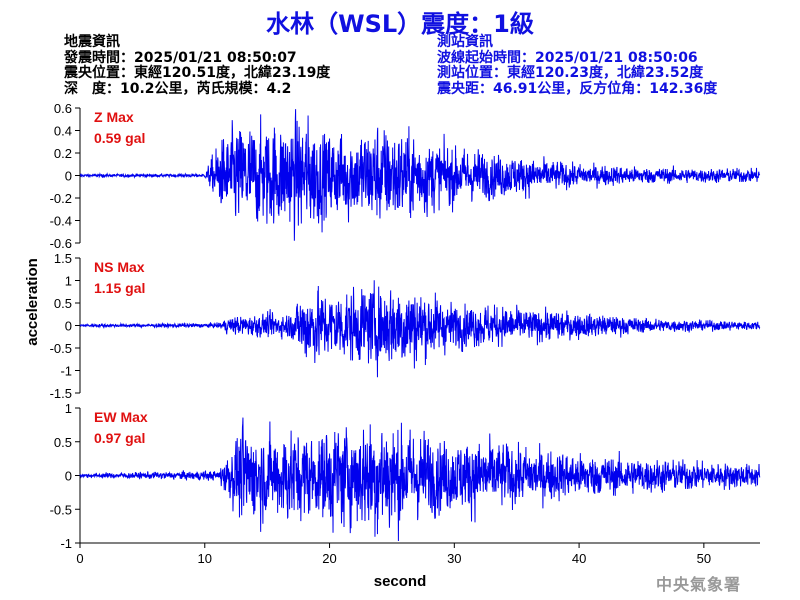  What do you see at coordinates (579, 558) in the screenshot?
I see `x-tick-label: 40` at bounding box center [579, 558].